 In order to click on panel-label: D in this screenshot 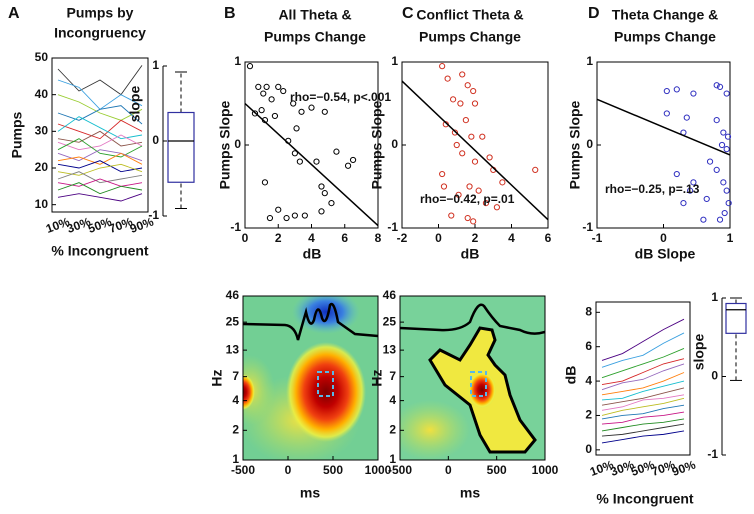, I will do `click(594, 13)`.